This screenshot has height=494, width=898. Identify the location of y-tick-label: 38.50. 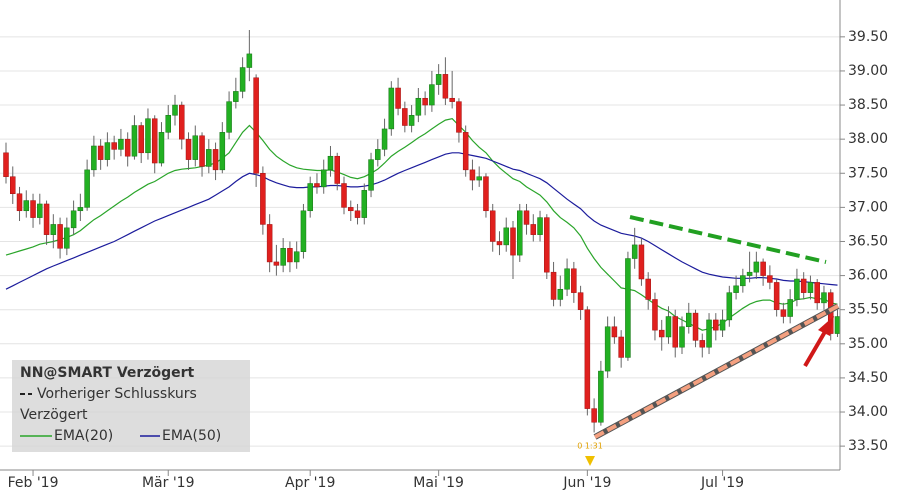
(868, 105).